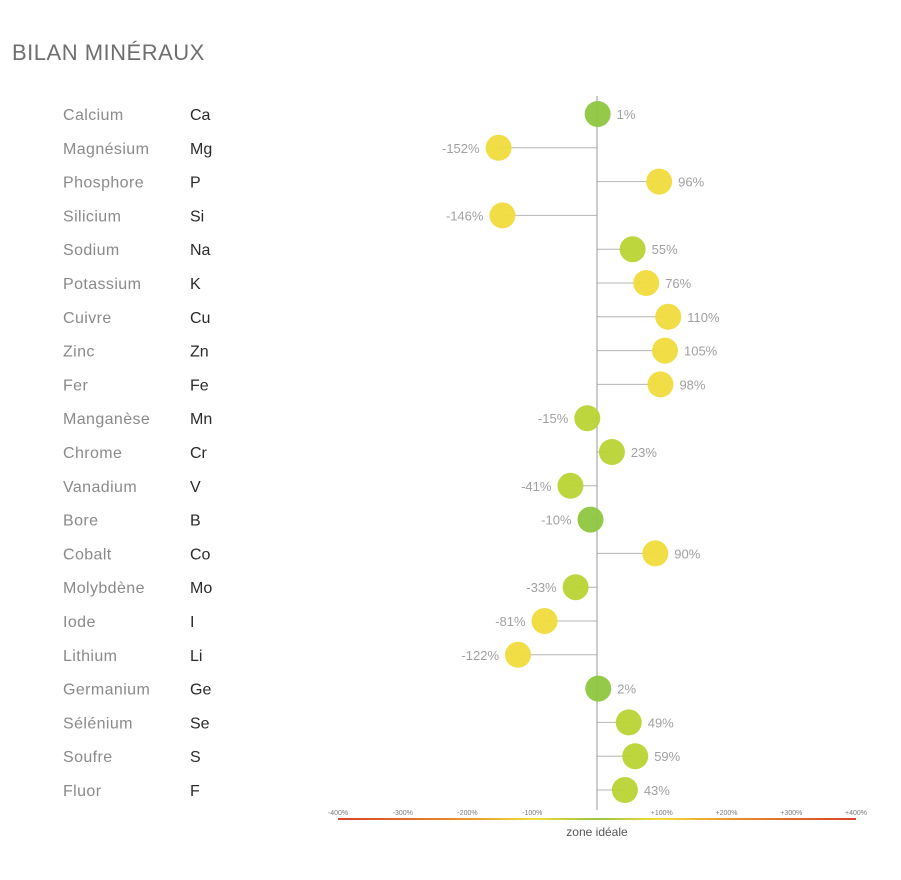 The width and height of the screenshot is (901, 880). I want to click on mineral-symbol: P, so click(195, 183).